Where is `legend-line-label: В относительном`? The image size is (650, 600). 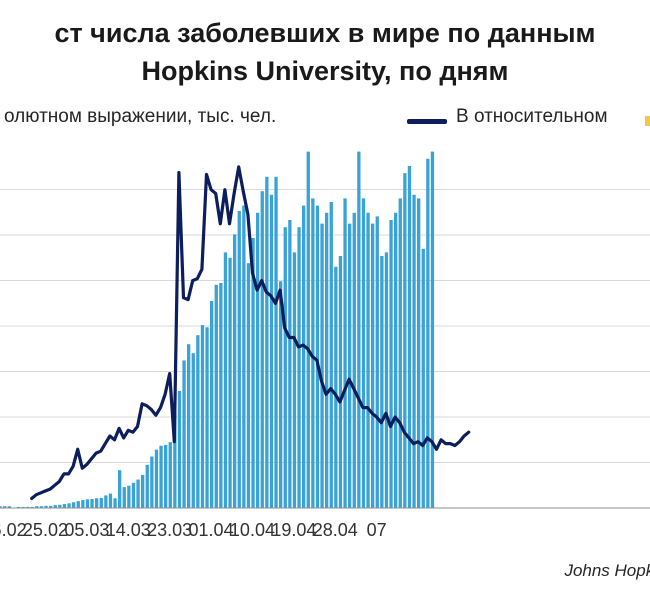 legend-line-label: В относительном is located at coordinates (532, 116).